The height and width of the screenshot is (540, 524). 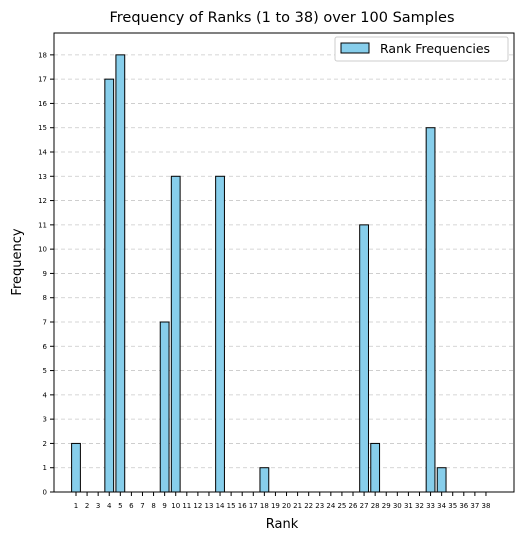 What do you see at coordinates (45, 444) in the screenshot?
I see `y-tick-label: 2` at bounding box center [45, 444].